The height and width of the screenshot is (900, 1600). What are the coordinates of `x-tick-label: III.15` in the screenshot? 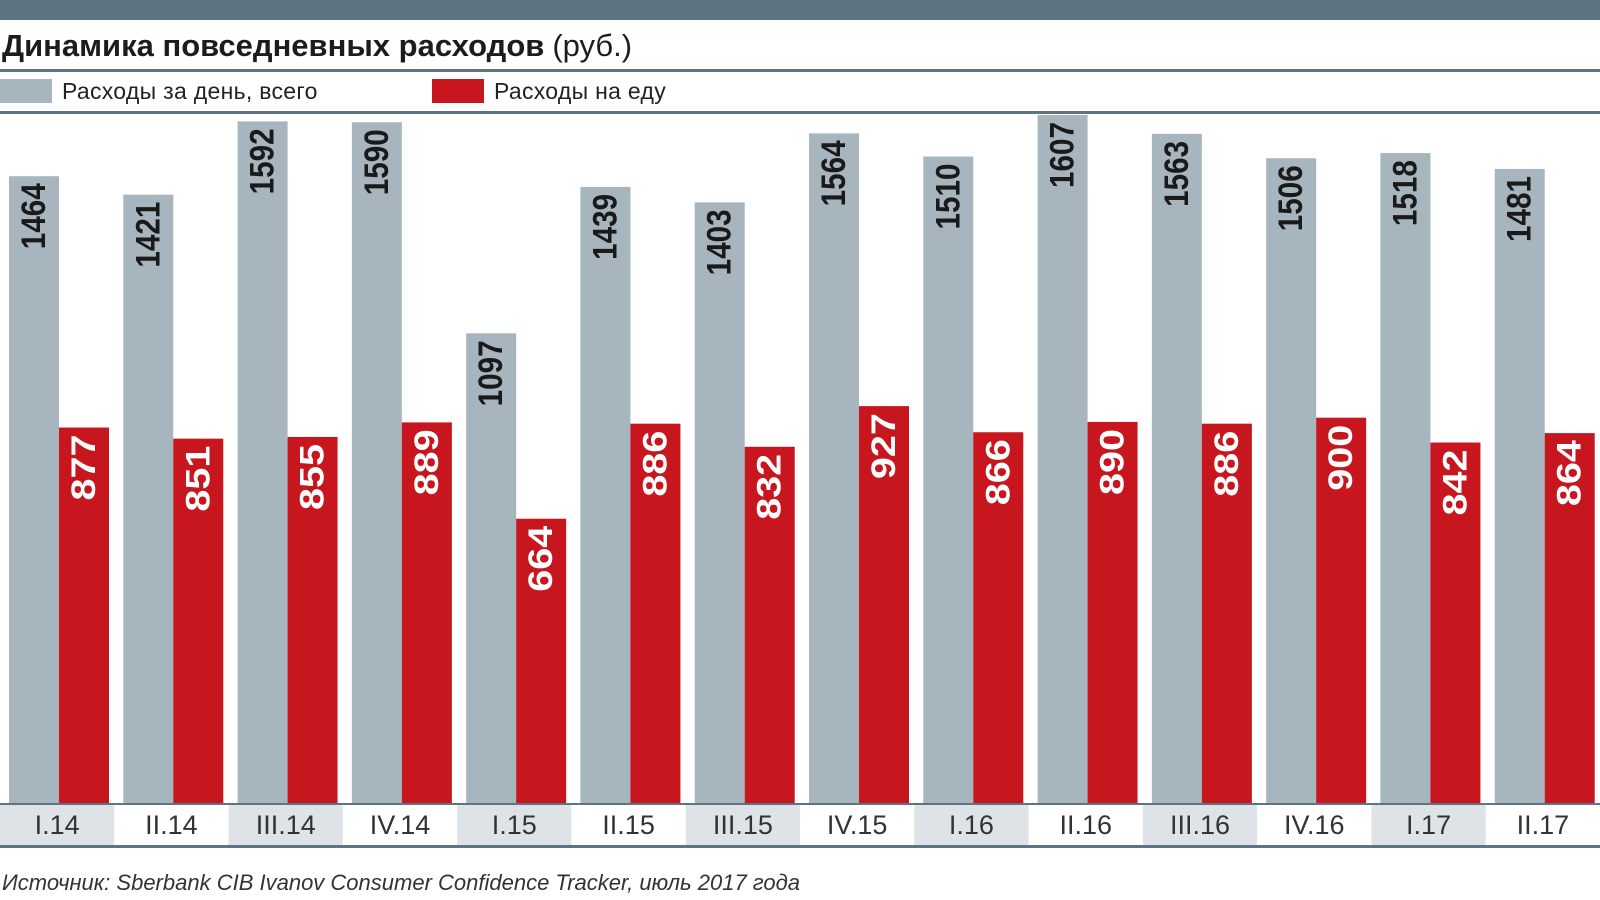 It's located at (743, 825).